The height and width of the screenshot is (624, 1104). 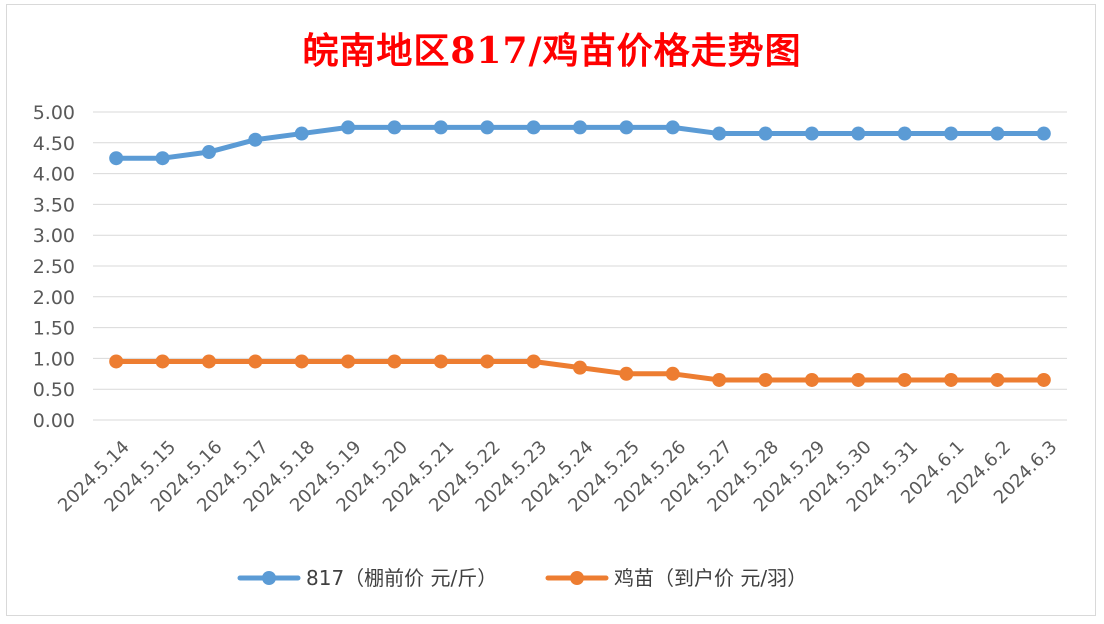 What do you see at coordinates (54, 236) in the screenshot?
I see `y-tick-label: 3.00` at bounding box center [54, 236].